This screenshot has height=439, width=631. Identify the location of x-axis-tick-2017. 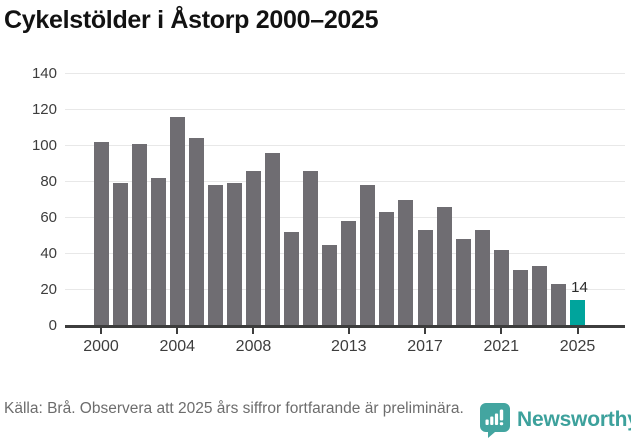
(425, 330).